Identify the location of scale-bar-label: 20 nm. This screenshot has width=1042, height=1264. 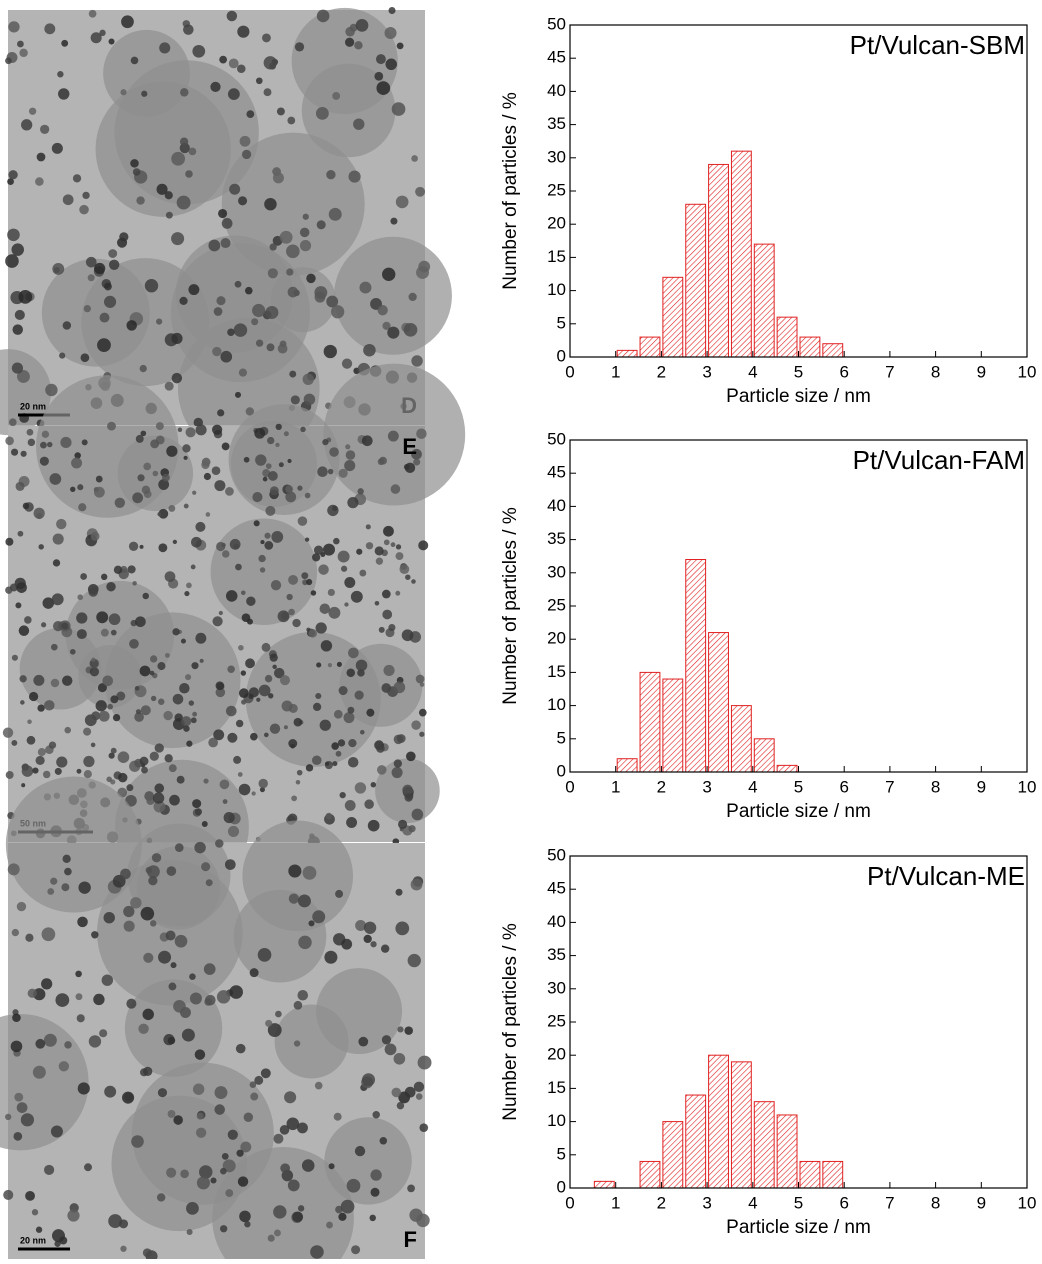
(33, 1240).